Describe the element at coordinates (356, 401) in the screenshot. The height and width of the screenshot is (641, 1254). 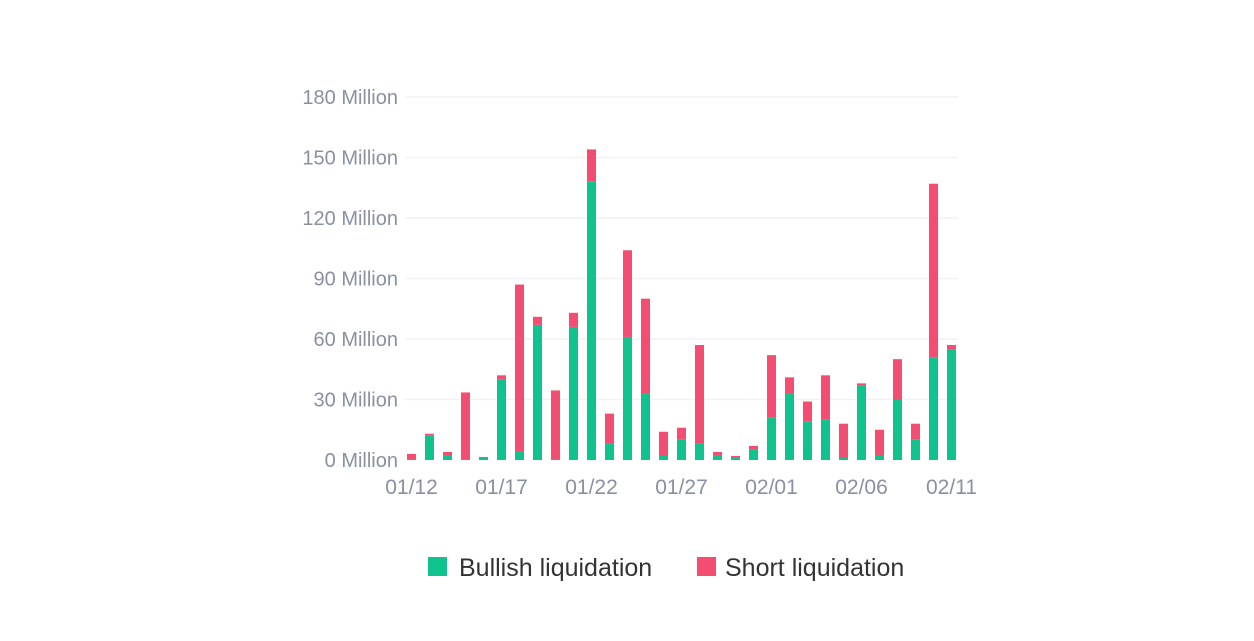
I see `y-tick-label: 30 Million` at that location.